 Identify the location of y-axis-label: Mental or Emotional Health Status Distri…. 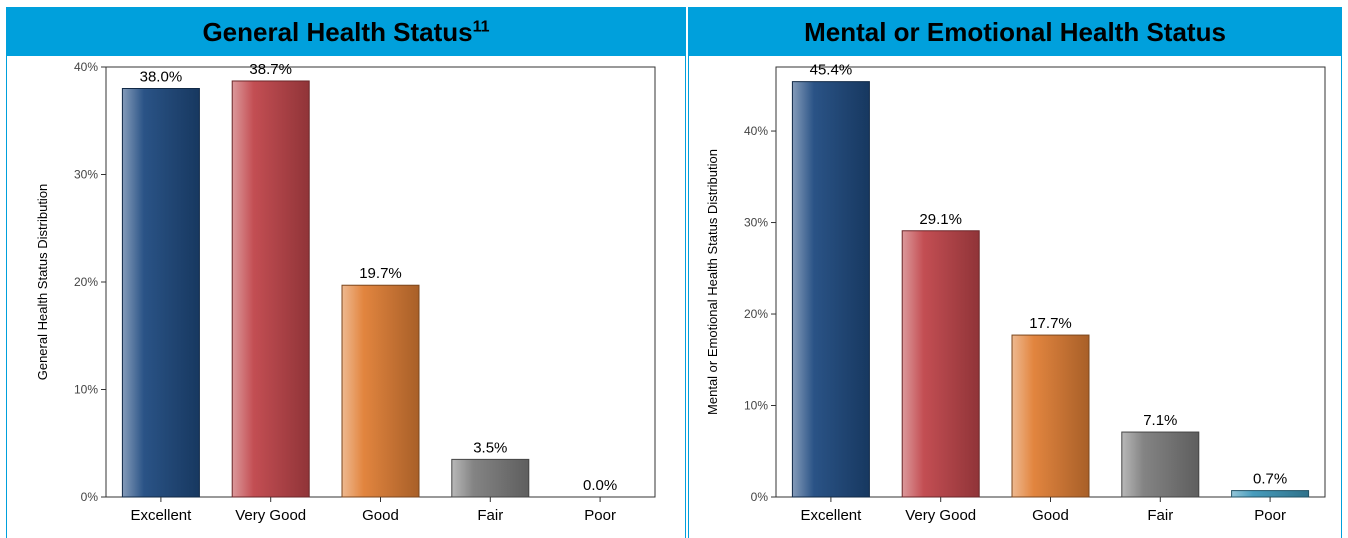
(712, 282).